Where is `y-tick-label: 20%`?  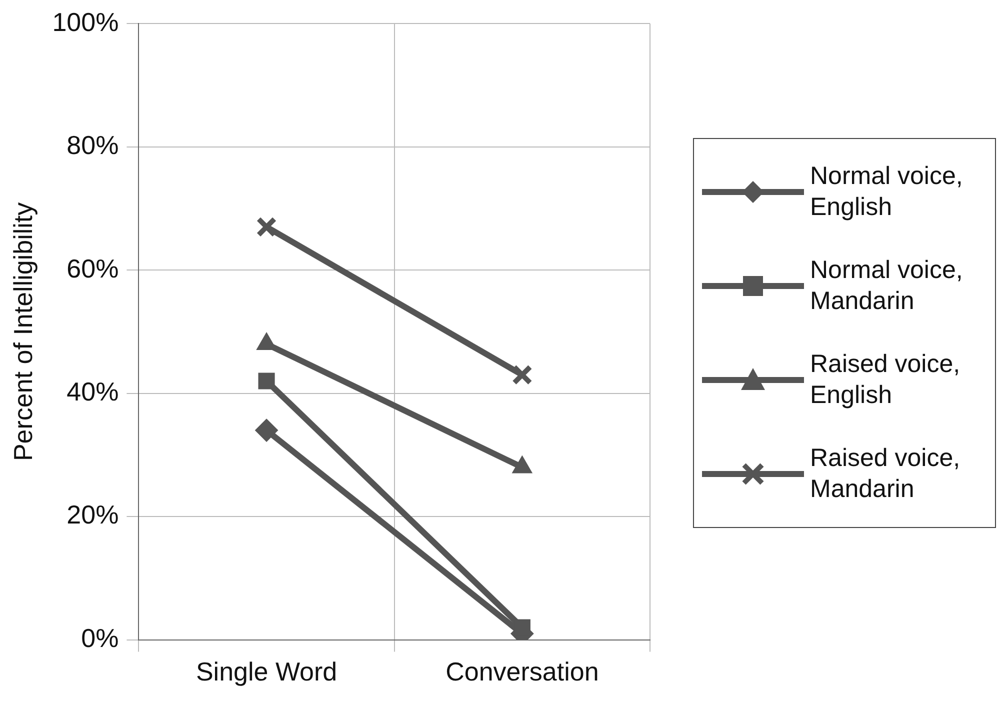
y-tick-label: 20% is located at coordinates (92, 515).